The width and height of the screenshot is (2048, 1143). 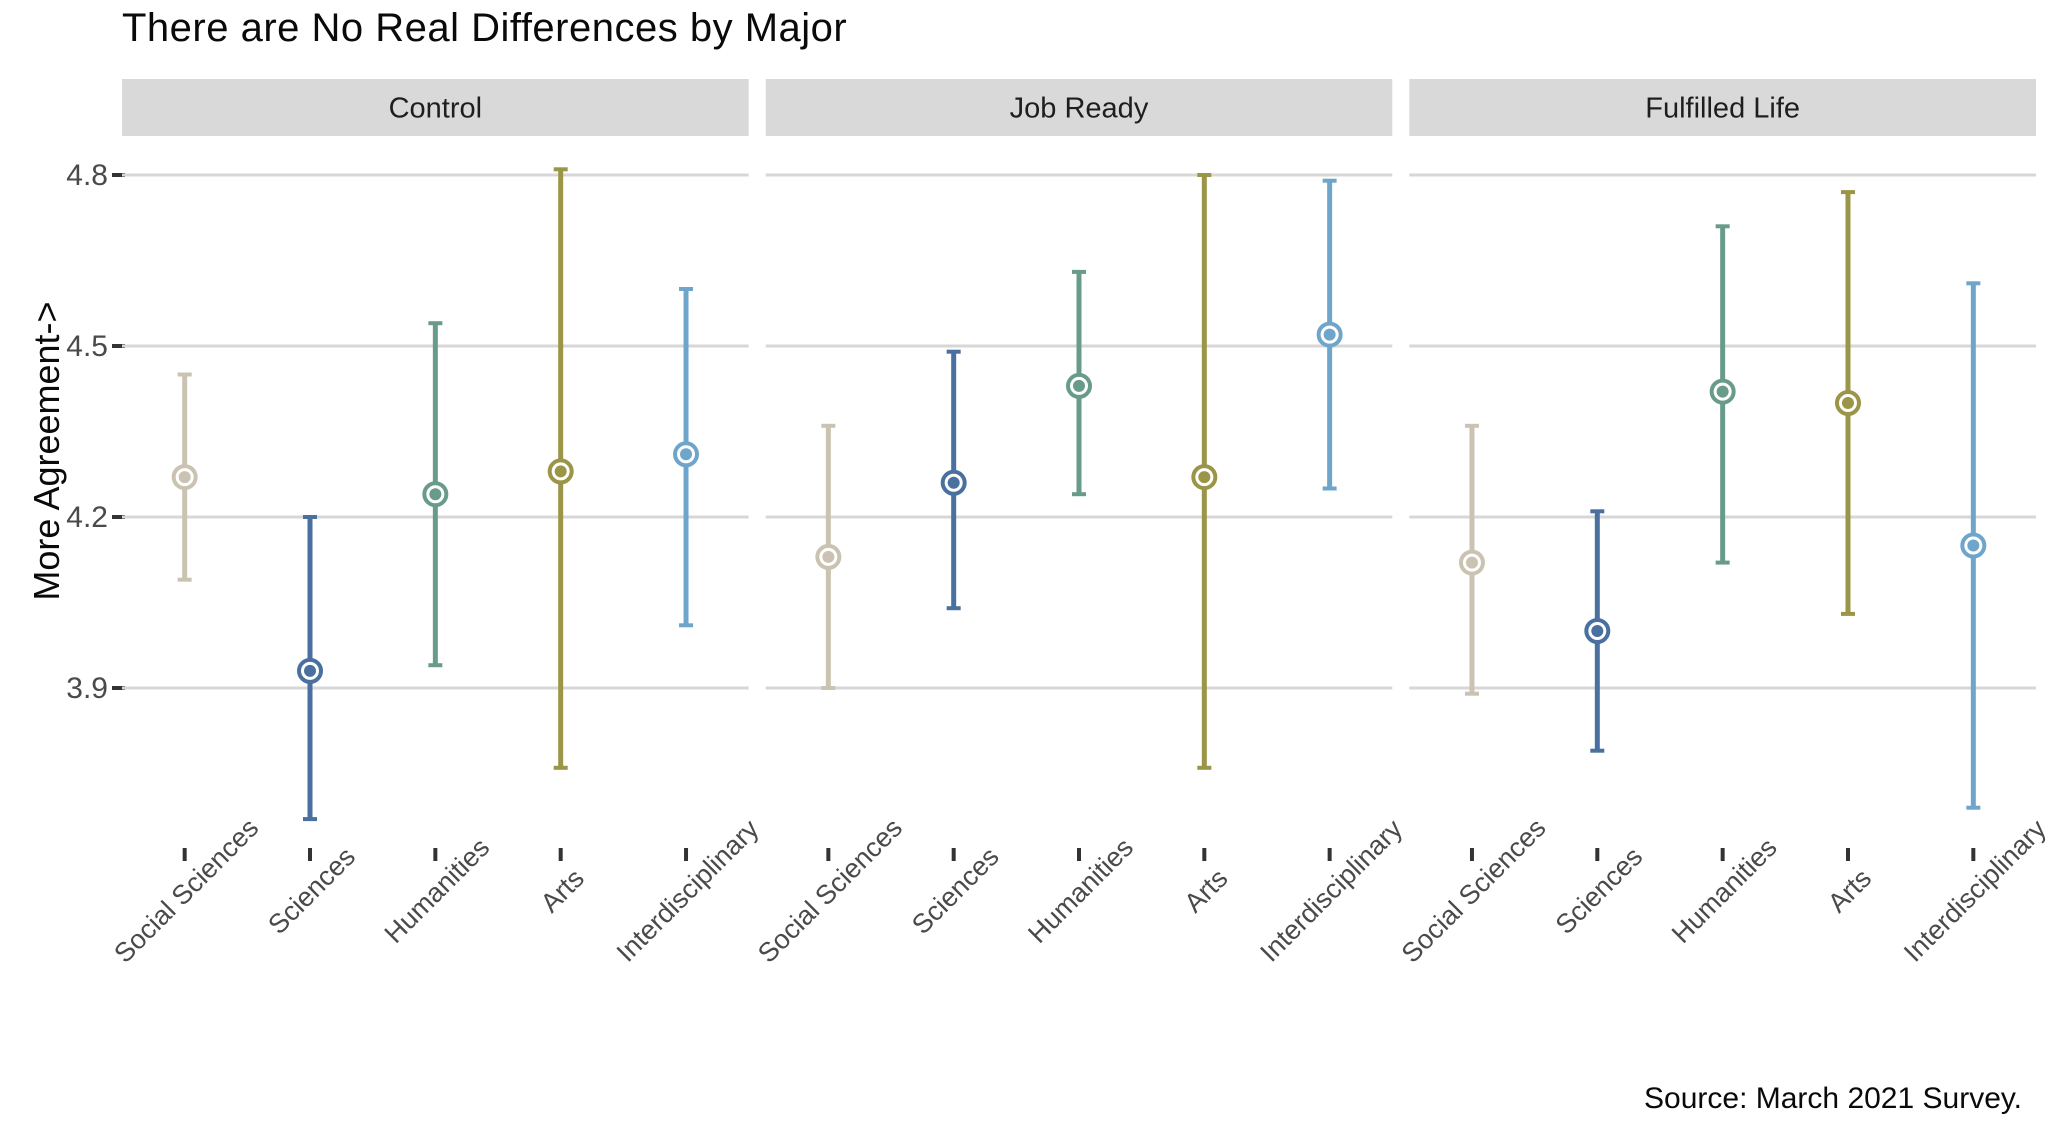 I want to click on facet-strip-label: Job Ready, so click(x=1079, y=109).